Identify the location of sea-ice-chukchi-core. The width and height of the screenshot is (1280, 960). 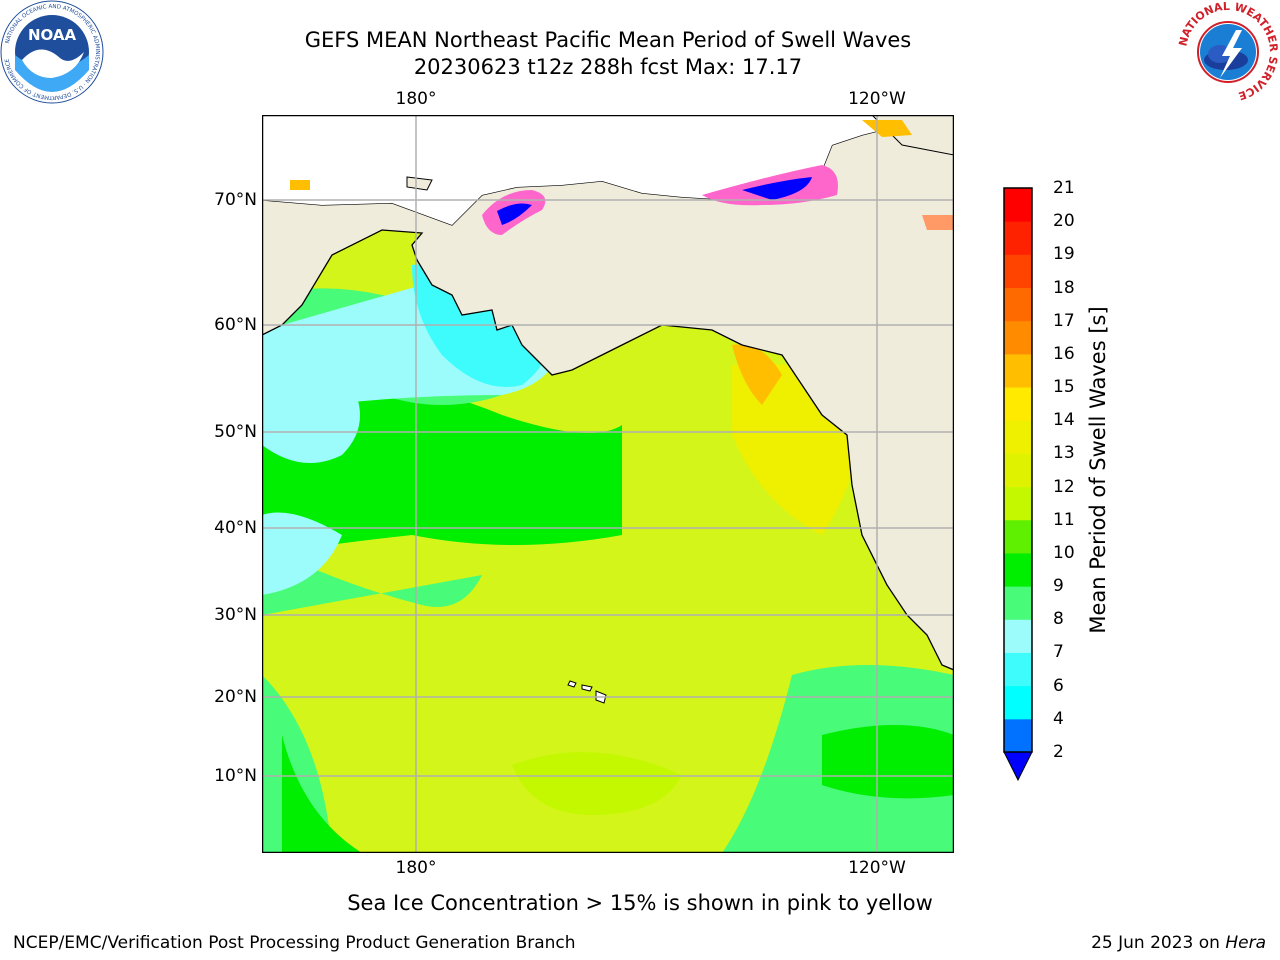
(514, 214).